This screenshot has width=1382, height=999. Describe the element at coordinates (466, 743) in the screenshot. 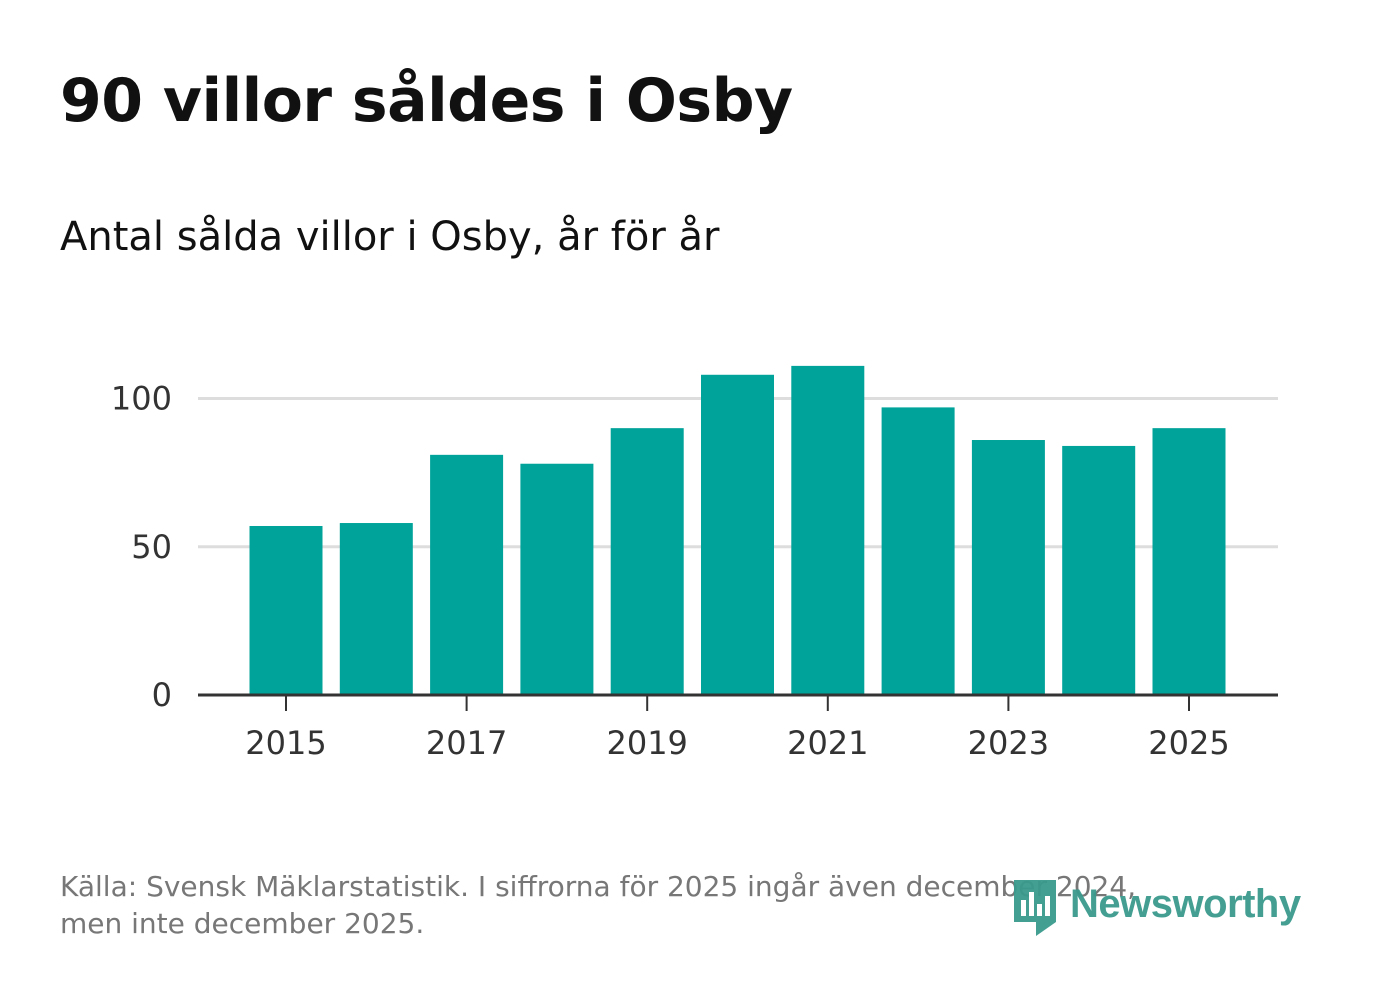

I see `x-tick-label: 2017` at that location.